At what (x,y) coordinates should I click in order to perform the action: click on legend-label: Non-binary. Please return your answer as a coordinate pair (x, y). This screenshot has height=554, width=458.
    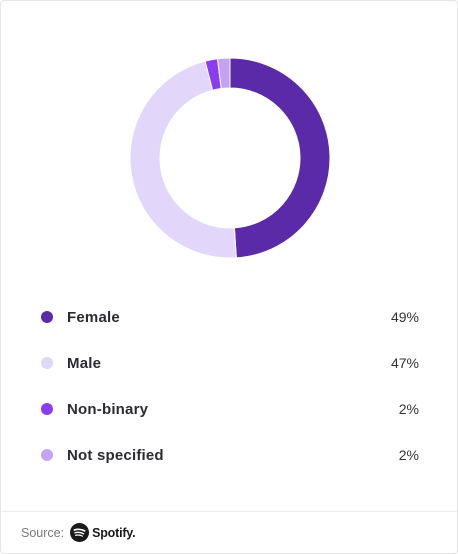
    Looking at the image, I should click on (108, 409).